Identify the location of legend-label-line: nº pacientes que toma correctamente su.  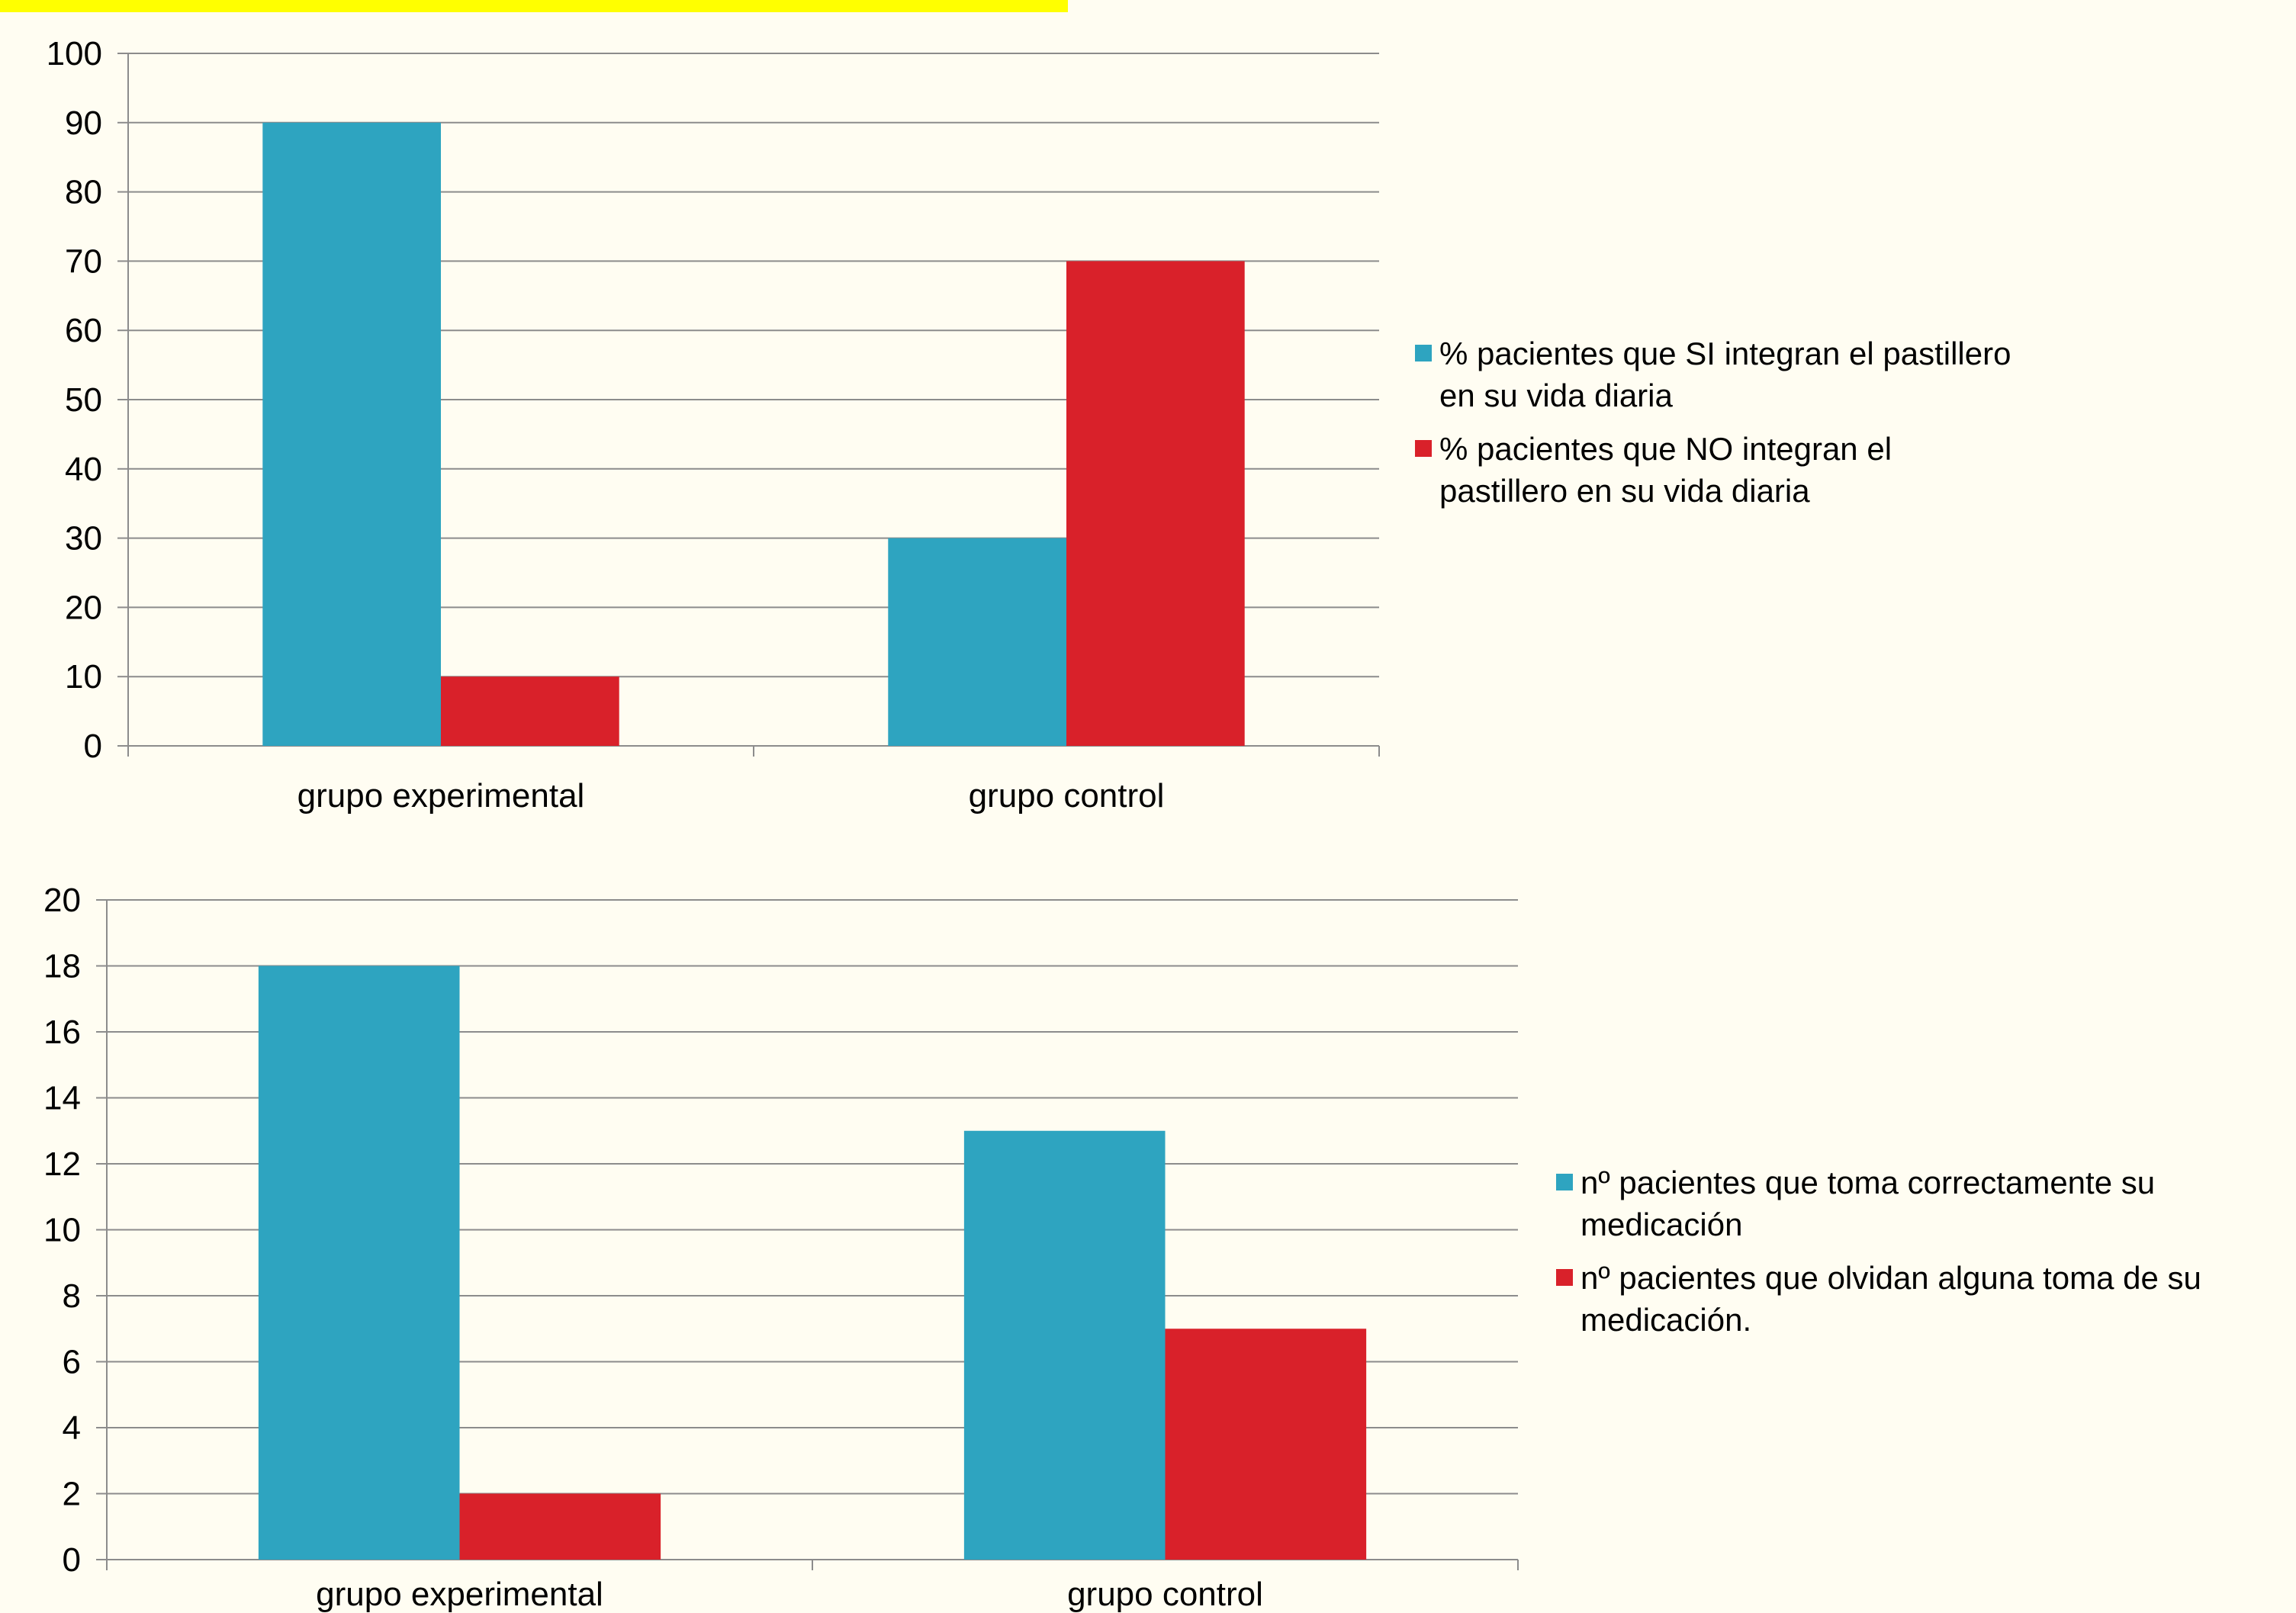
(1868, 1182).